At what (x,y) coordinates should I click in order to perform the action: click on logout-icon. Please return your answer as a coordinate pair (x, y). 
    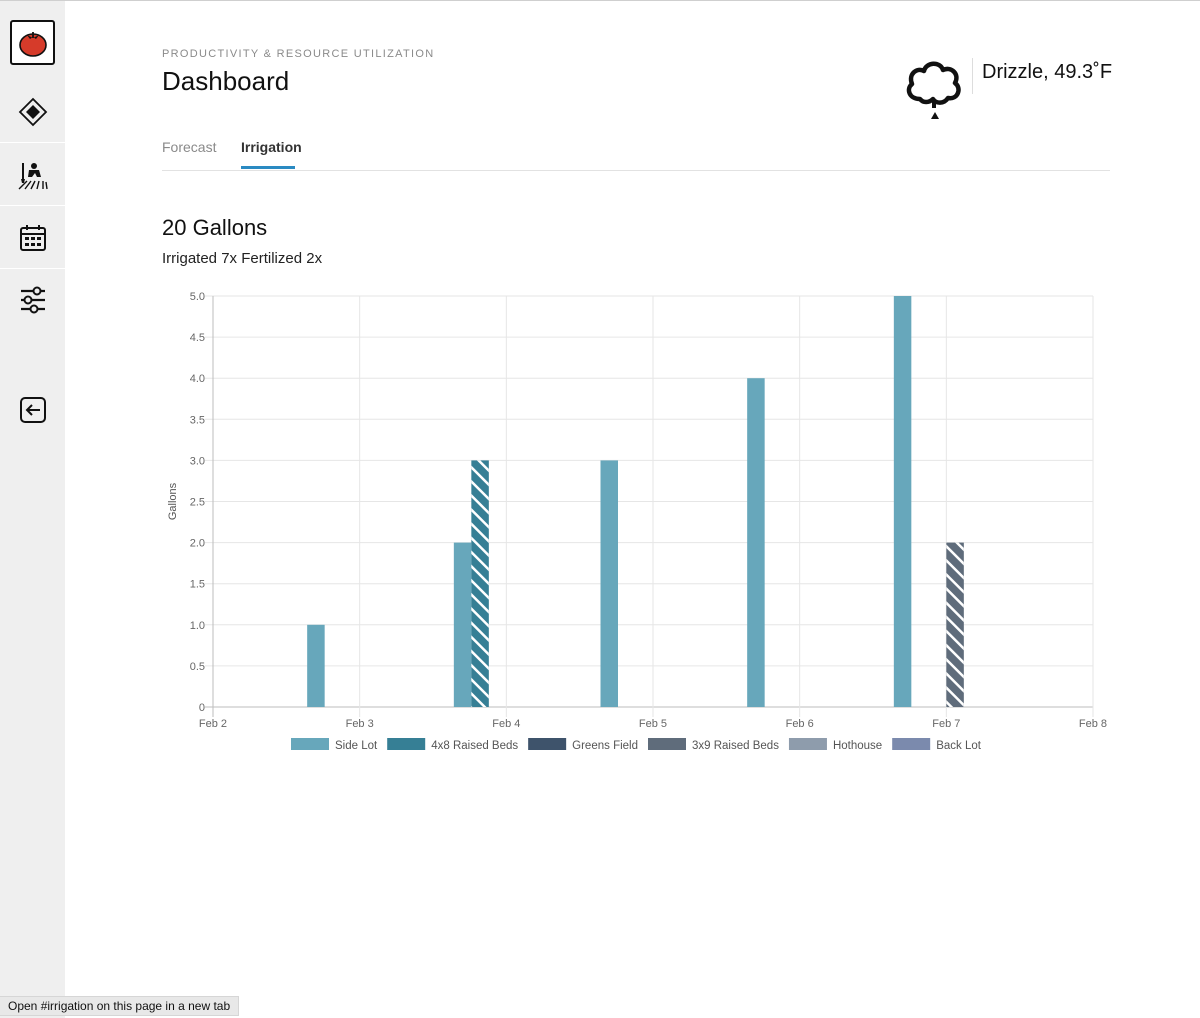
    Looking at the image, I should click on (32, 410).